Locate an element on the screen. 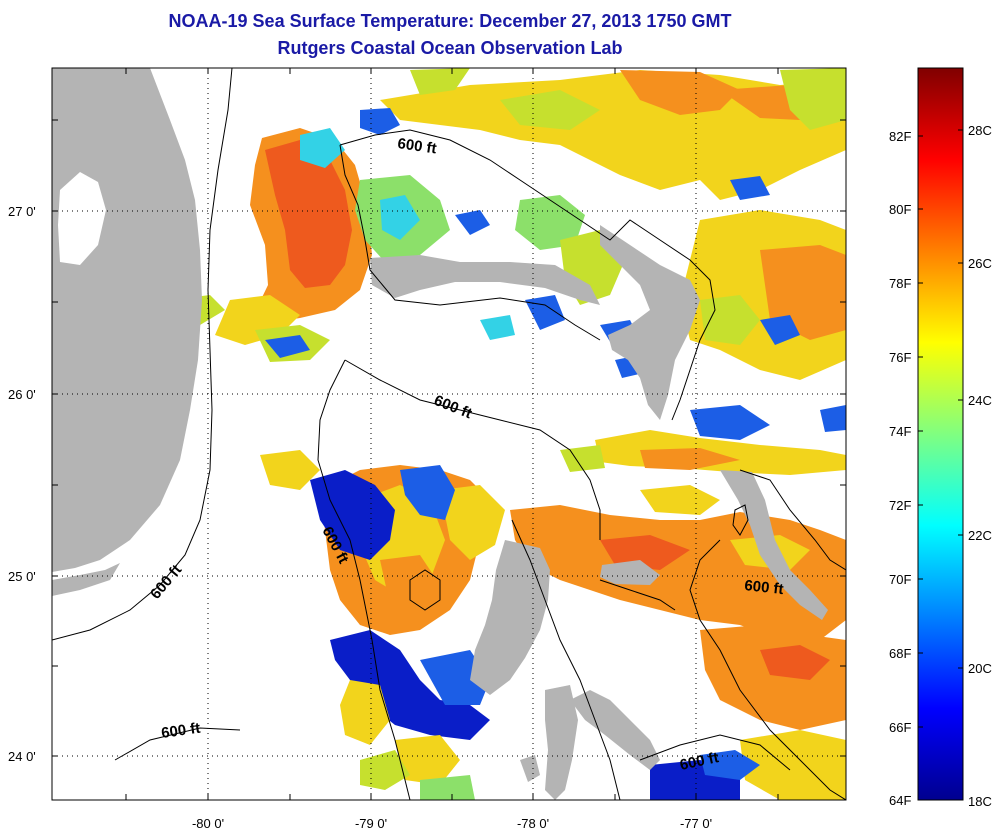  exuma-island is located at coordinates (615, 730).